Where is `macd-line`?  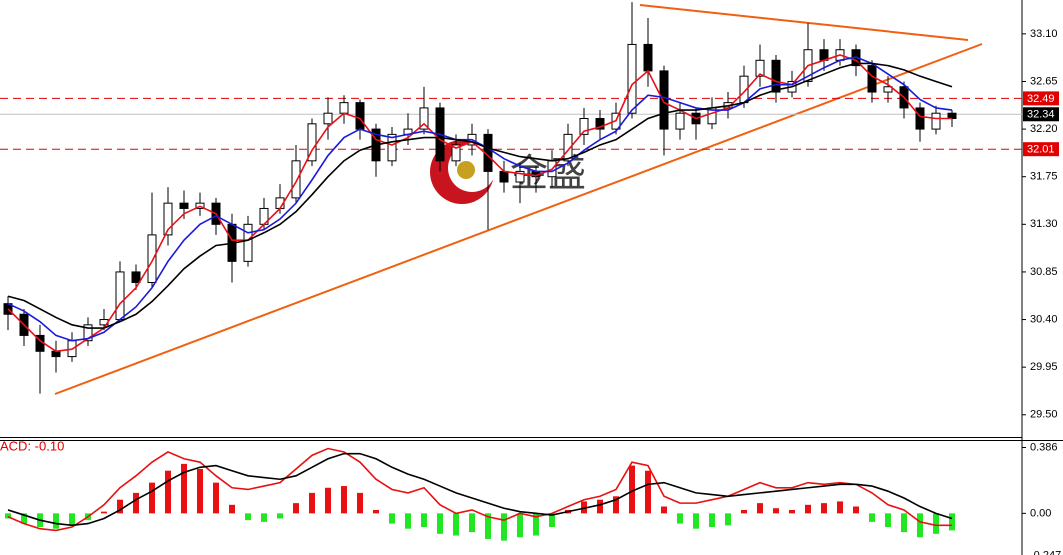
macd-line is located at coordinates (479, 489).